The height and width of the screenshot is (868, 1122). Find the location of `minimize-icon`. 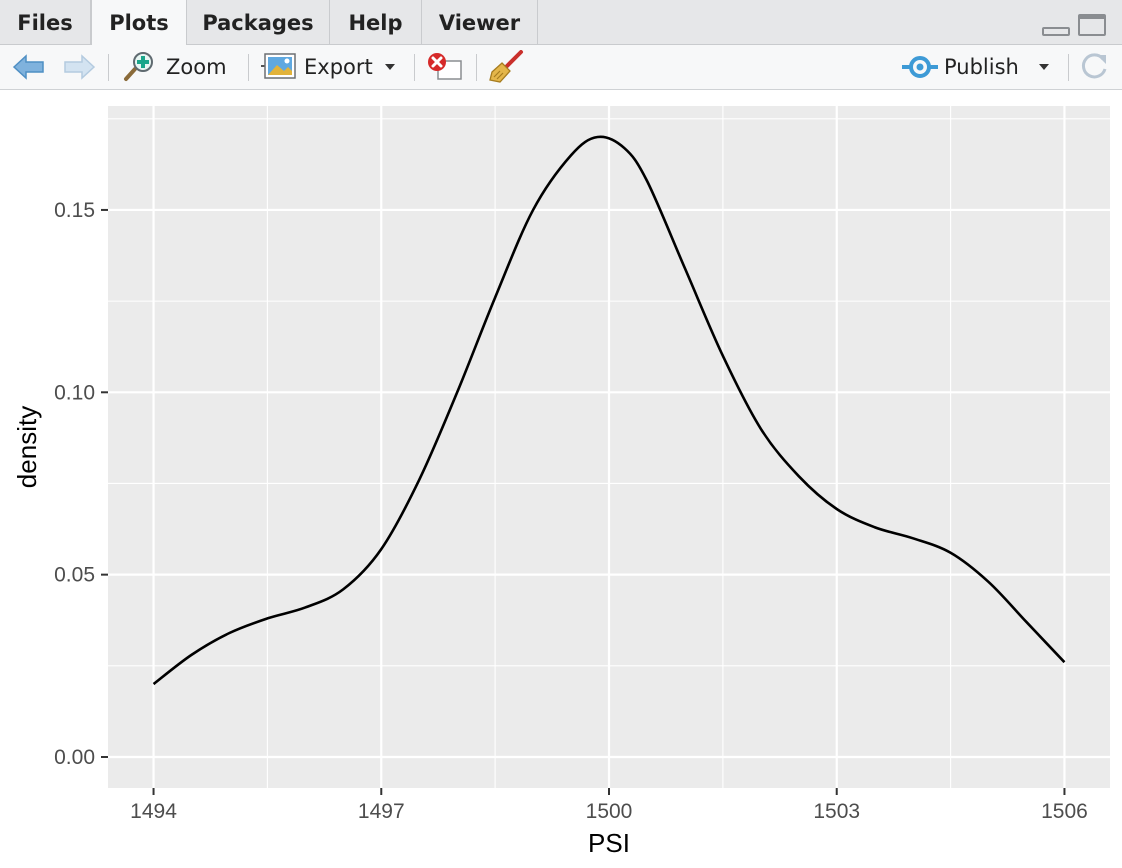

minimize-icon is located at coordinates (1056, 31).